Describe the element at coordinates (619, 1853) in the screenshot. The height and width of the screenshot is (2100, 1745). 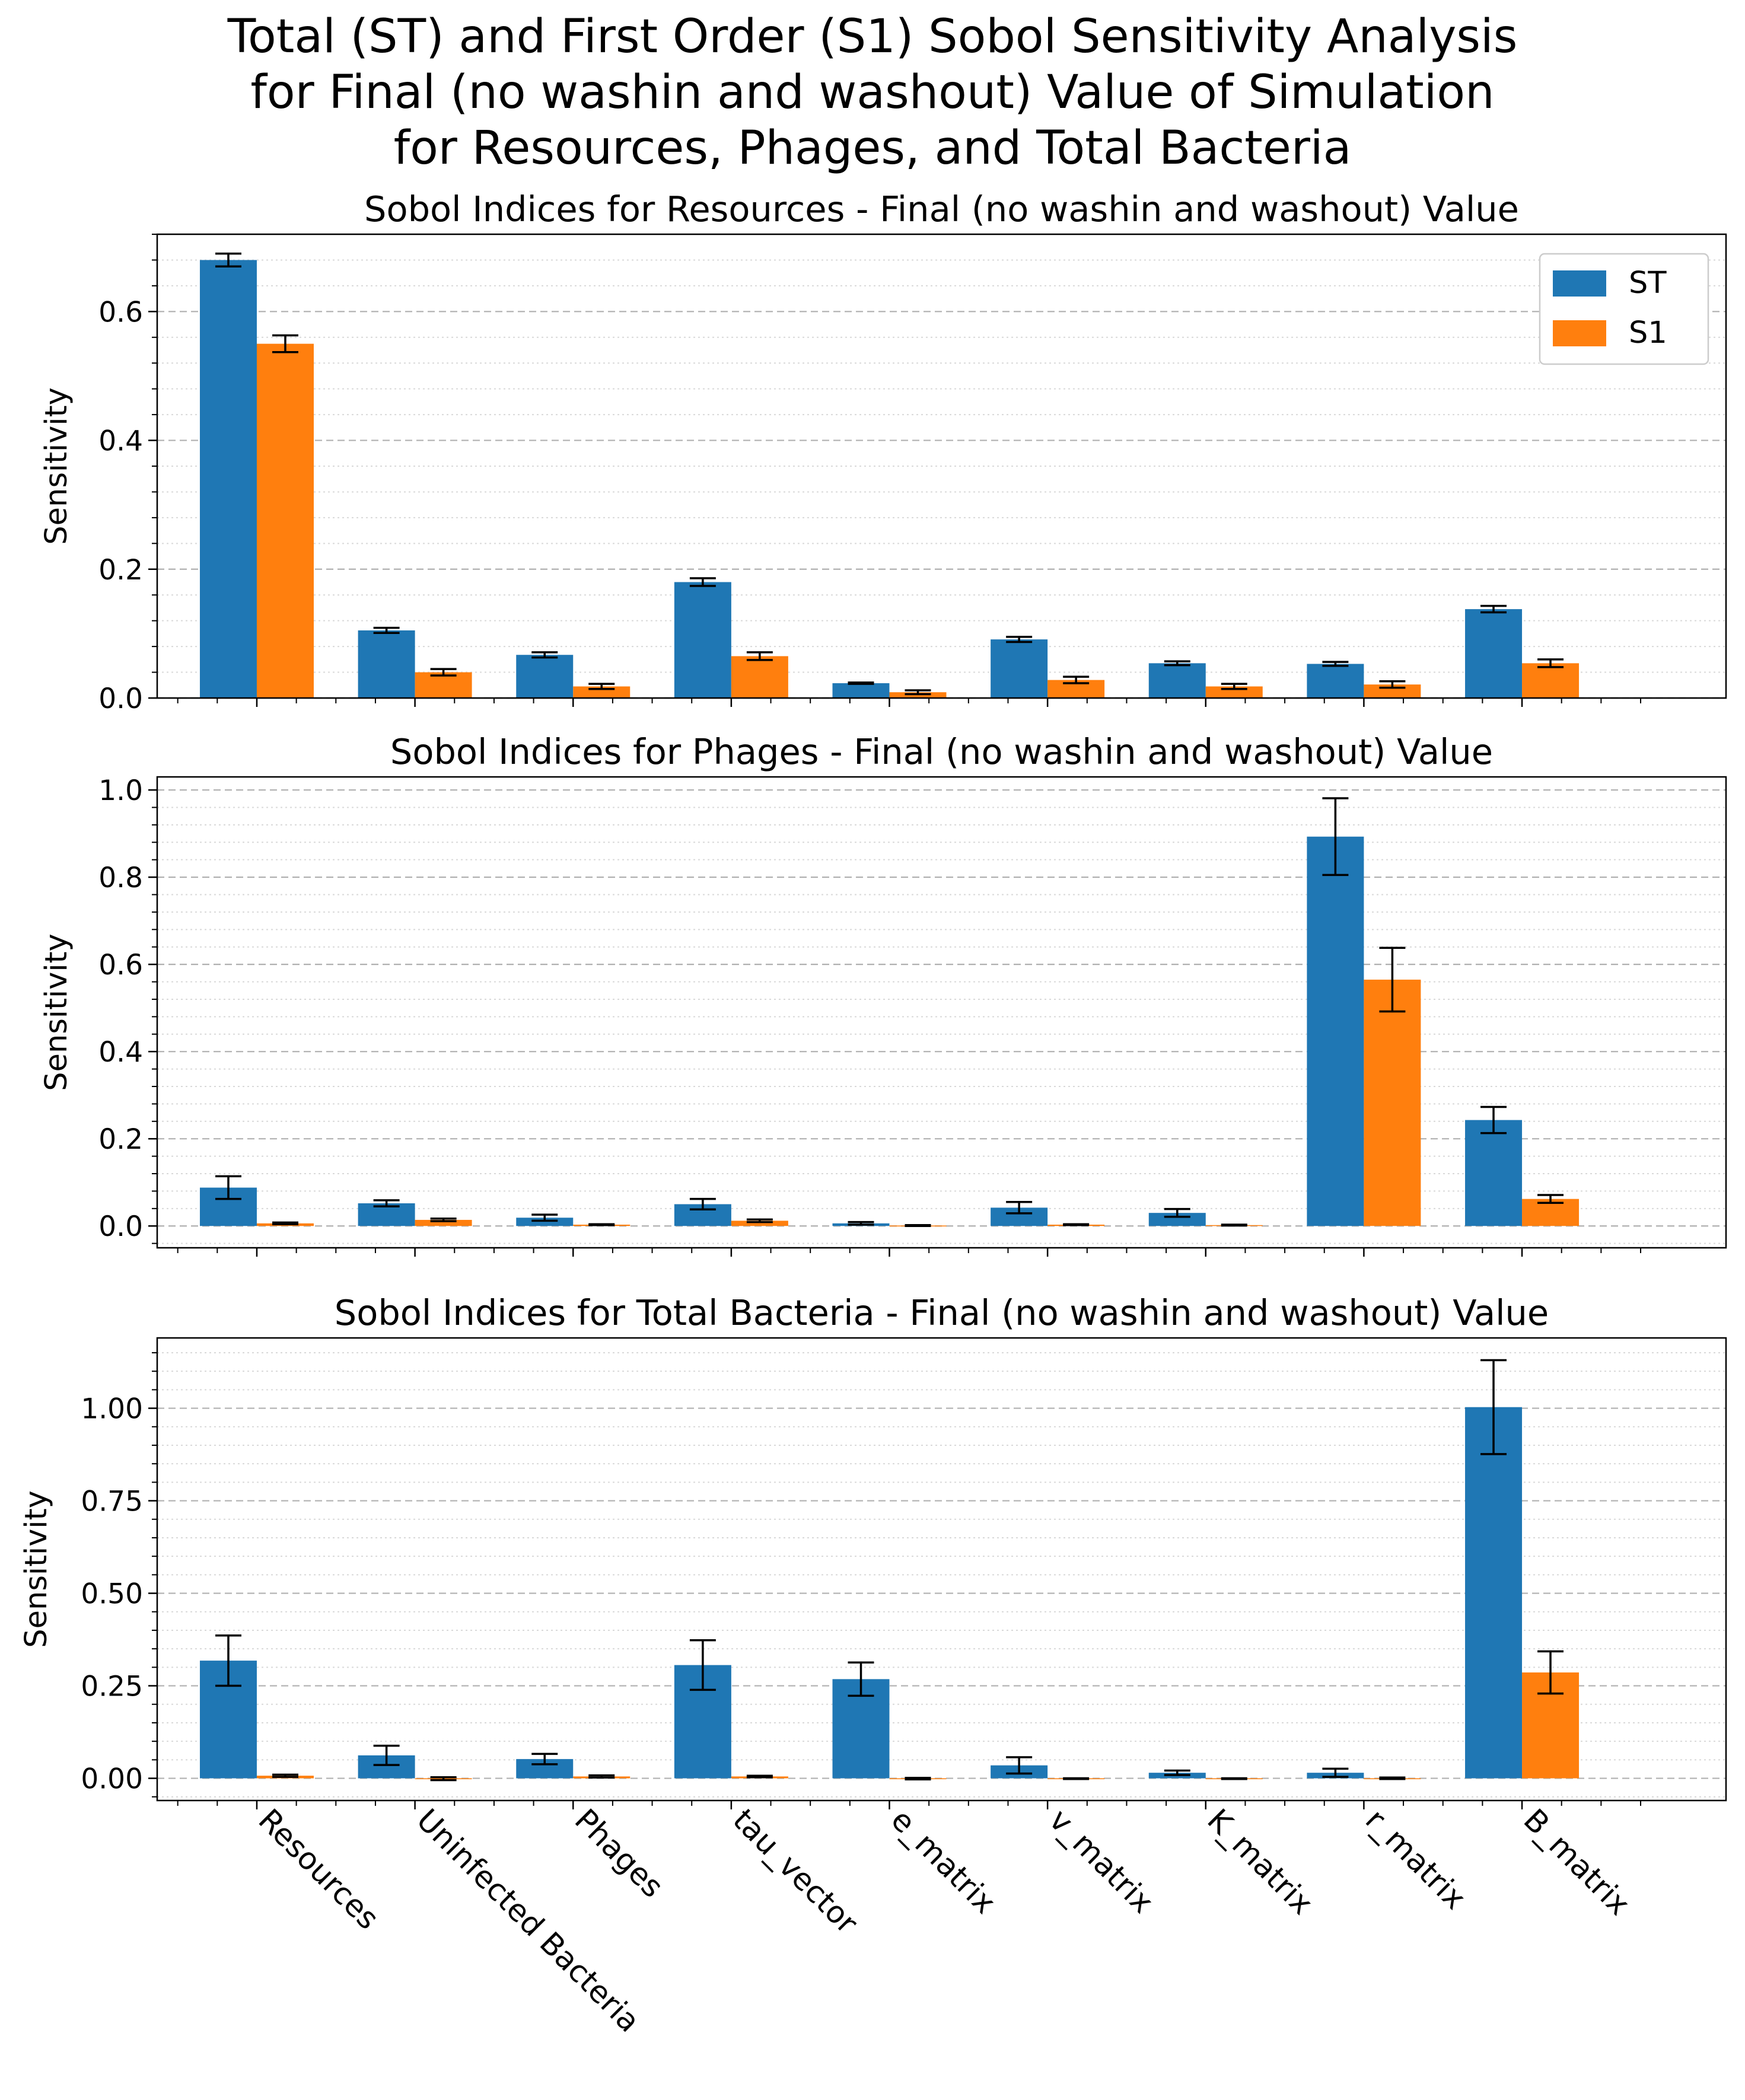
I see `x-tick-label-phages: Phages` at that location.